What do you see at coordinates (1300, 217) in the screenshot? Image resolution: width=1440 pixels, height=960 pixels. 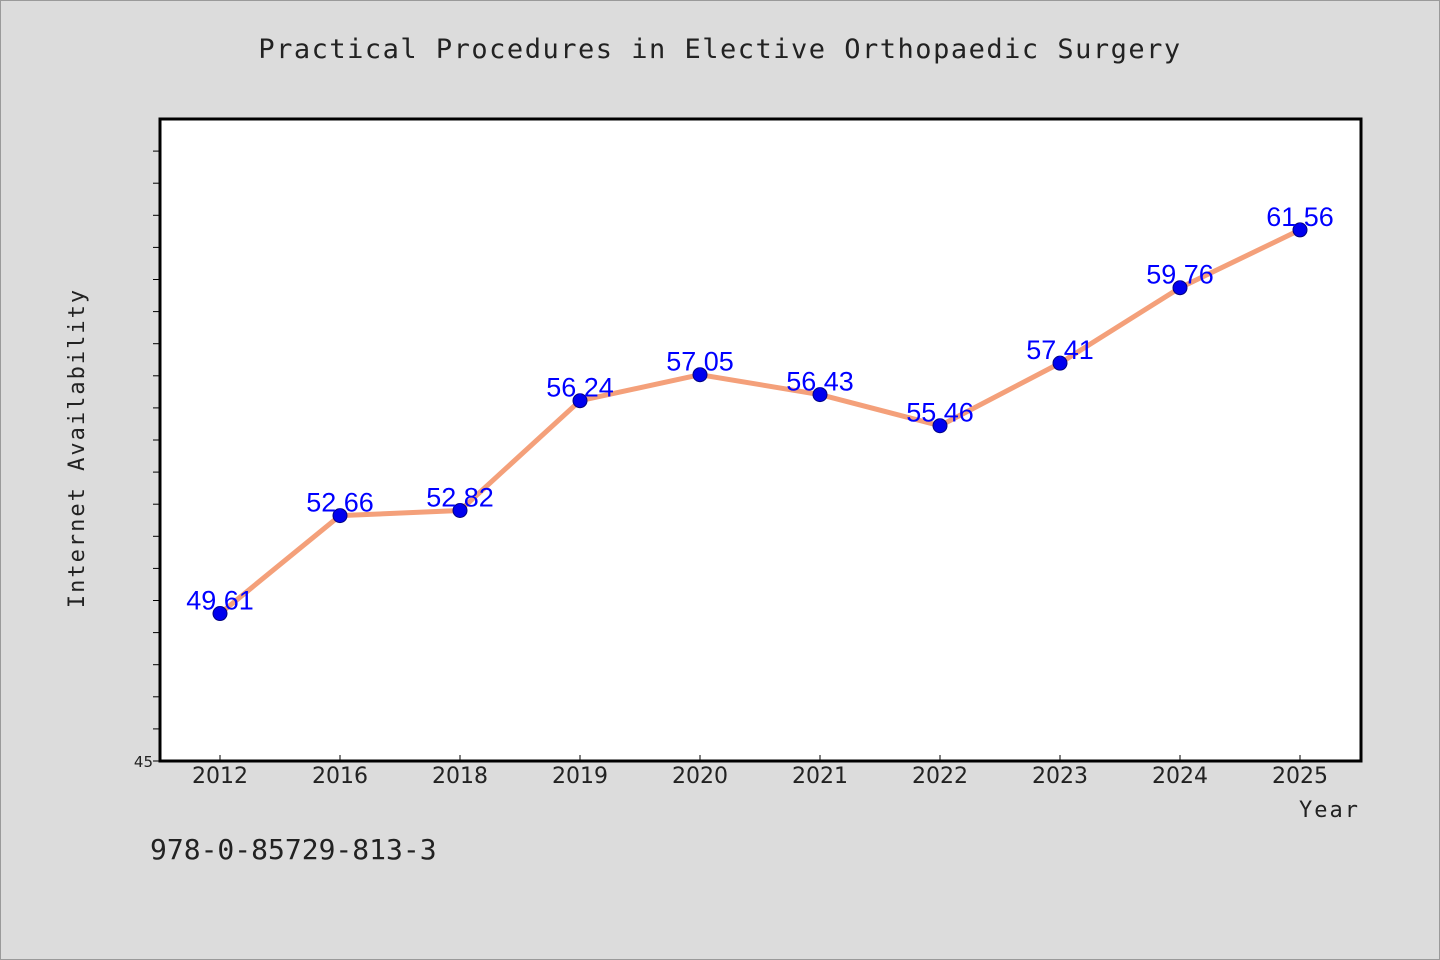 I see `data-label: 61.56` at bounding box center [1300, 217].